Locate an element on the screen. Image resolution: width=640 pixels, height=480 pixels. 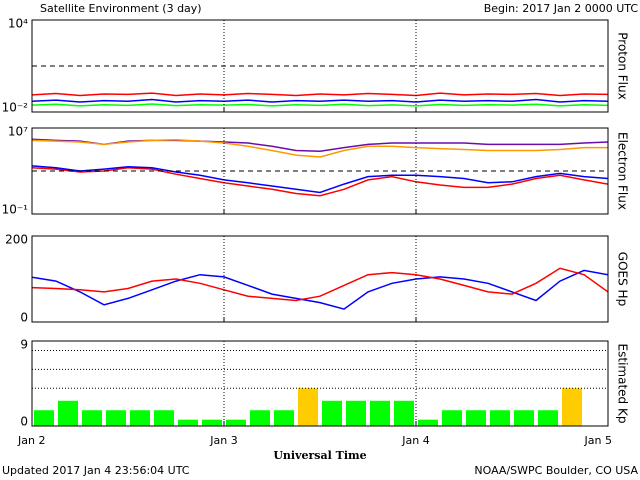
y-tick-label: 10⁻¹ is located at coordinates (15, 210).